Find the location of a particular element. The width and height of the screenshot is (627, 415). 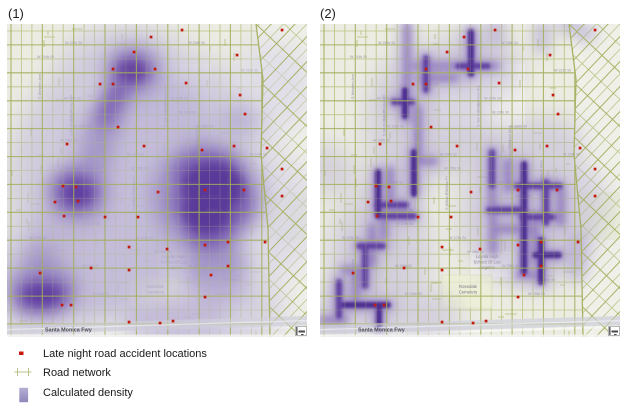

svg-text:Late night road accident locat: Late night road accident locations is located at coordinates (125, 354).